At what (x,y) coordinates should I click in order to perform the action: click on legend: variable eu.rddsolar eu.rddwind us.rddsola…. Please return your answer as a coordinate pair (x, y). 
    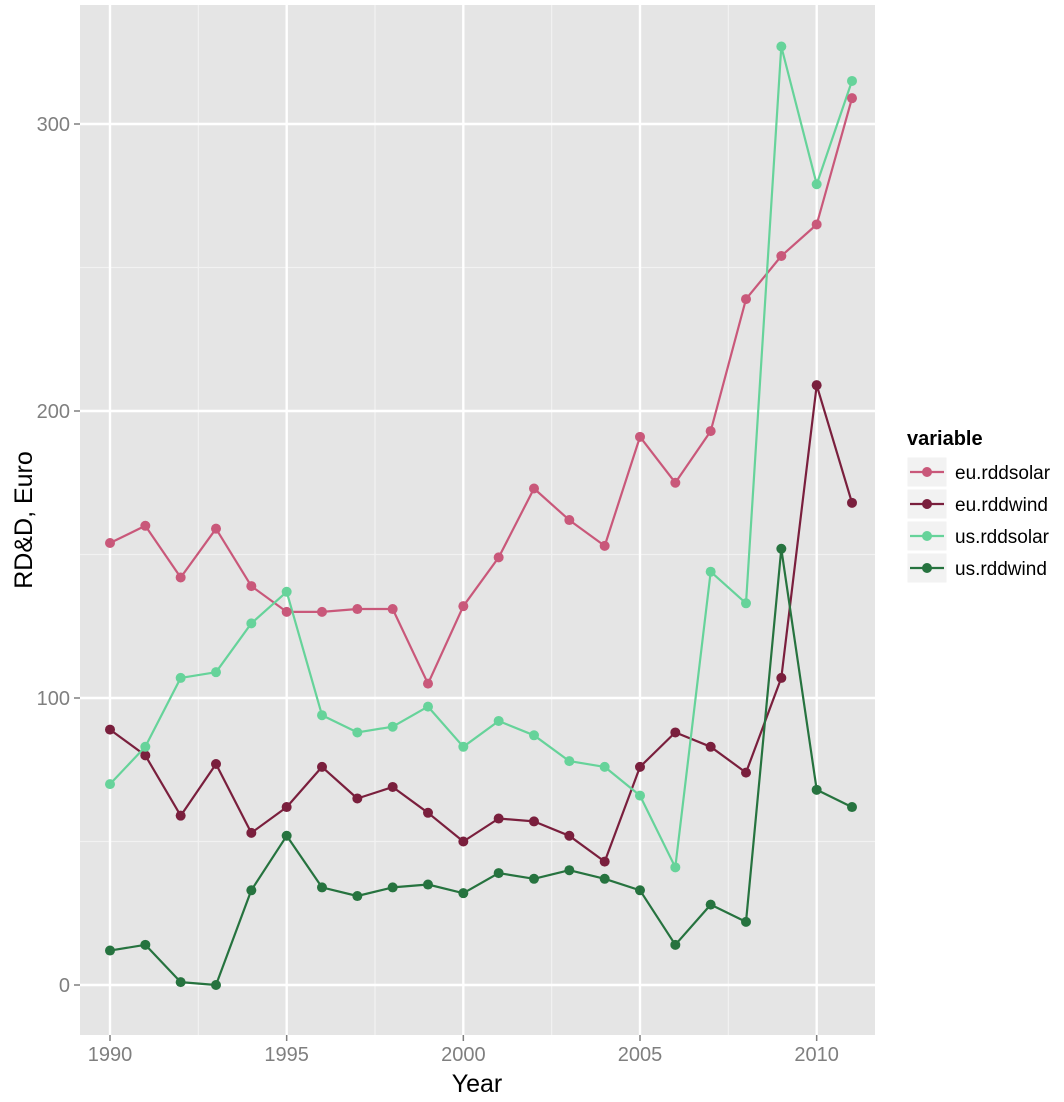
    Looking at the image, I should click on (978, 506).